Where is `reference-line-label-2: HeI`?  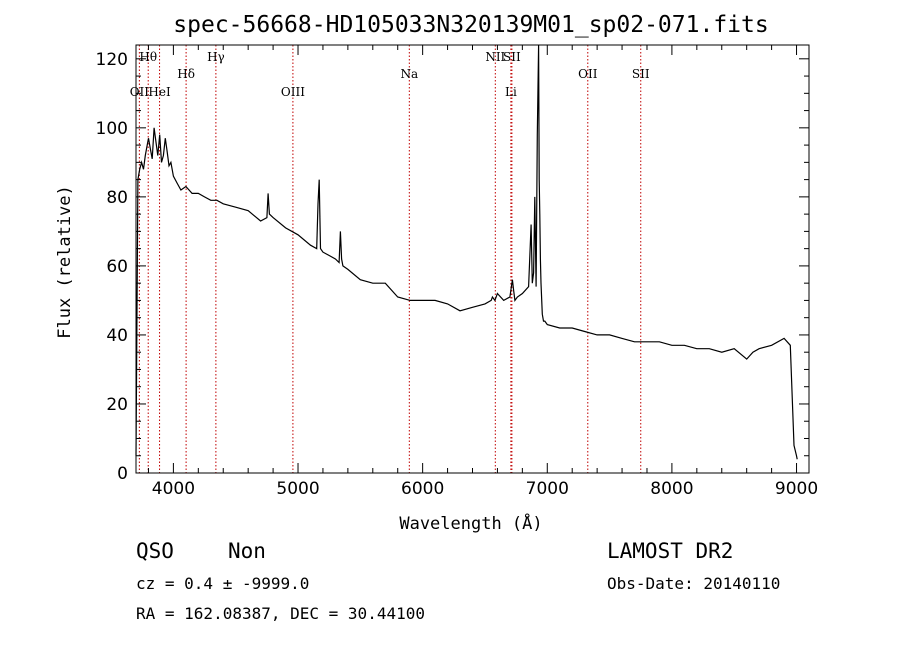 reference-line-label-2: HeI is located at coordinates (159, 92).